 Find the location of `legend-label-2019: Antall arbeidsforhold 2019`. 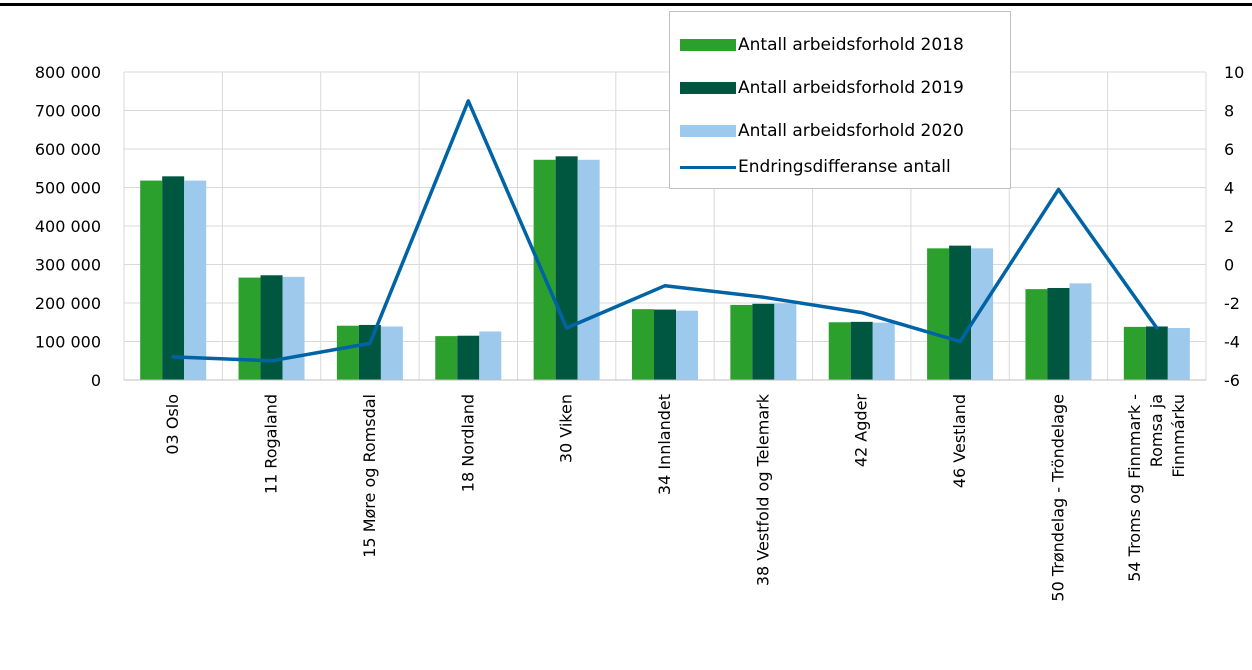

legend-label-2019: Antall arbeidsforhold 2019 is located at coordinates (851, 88).